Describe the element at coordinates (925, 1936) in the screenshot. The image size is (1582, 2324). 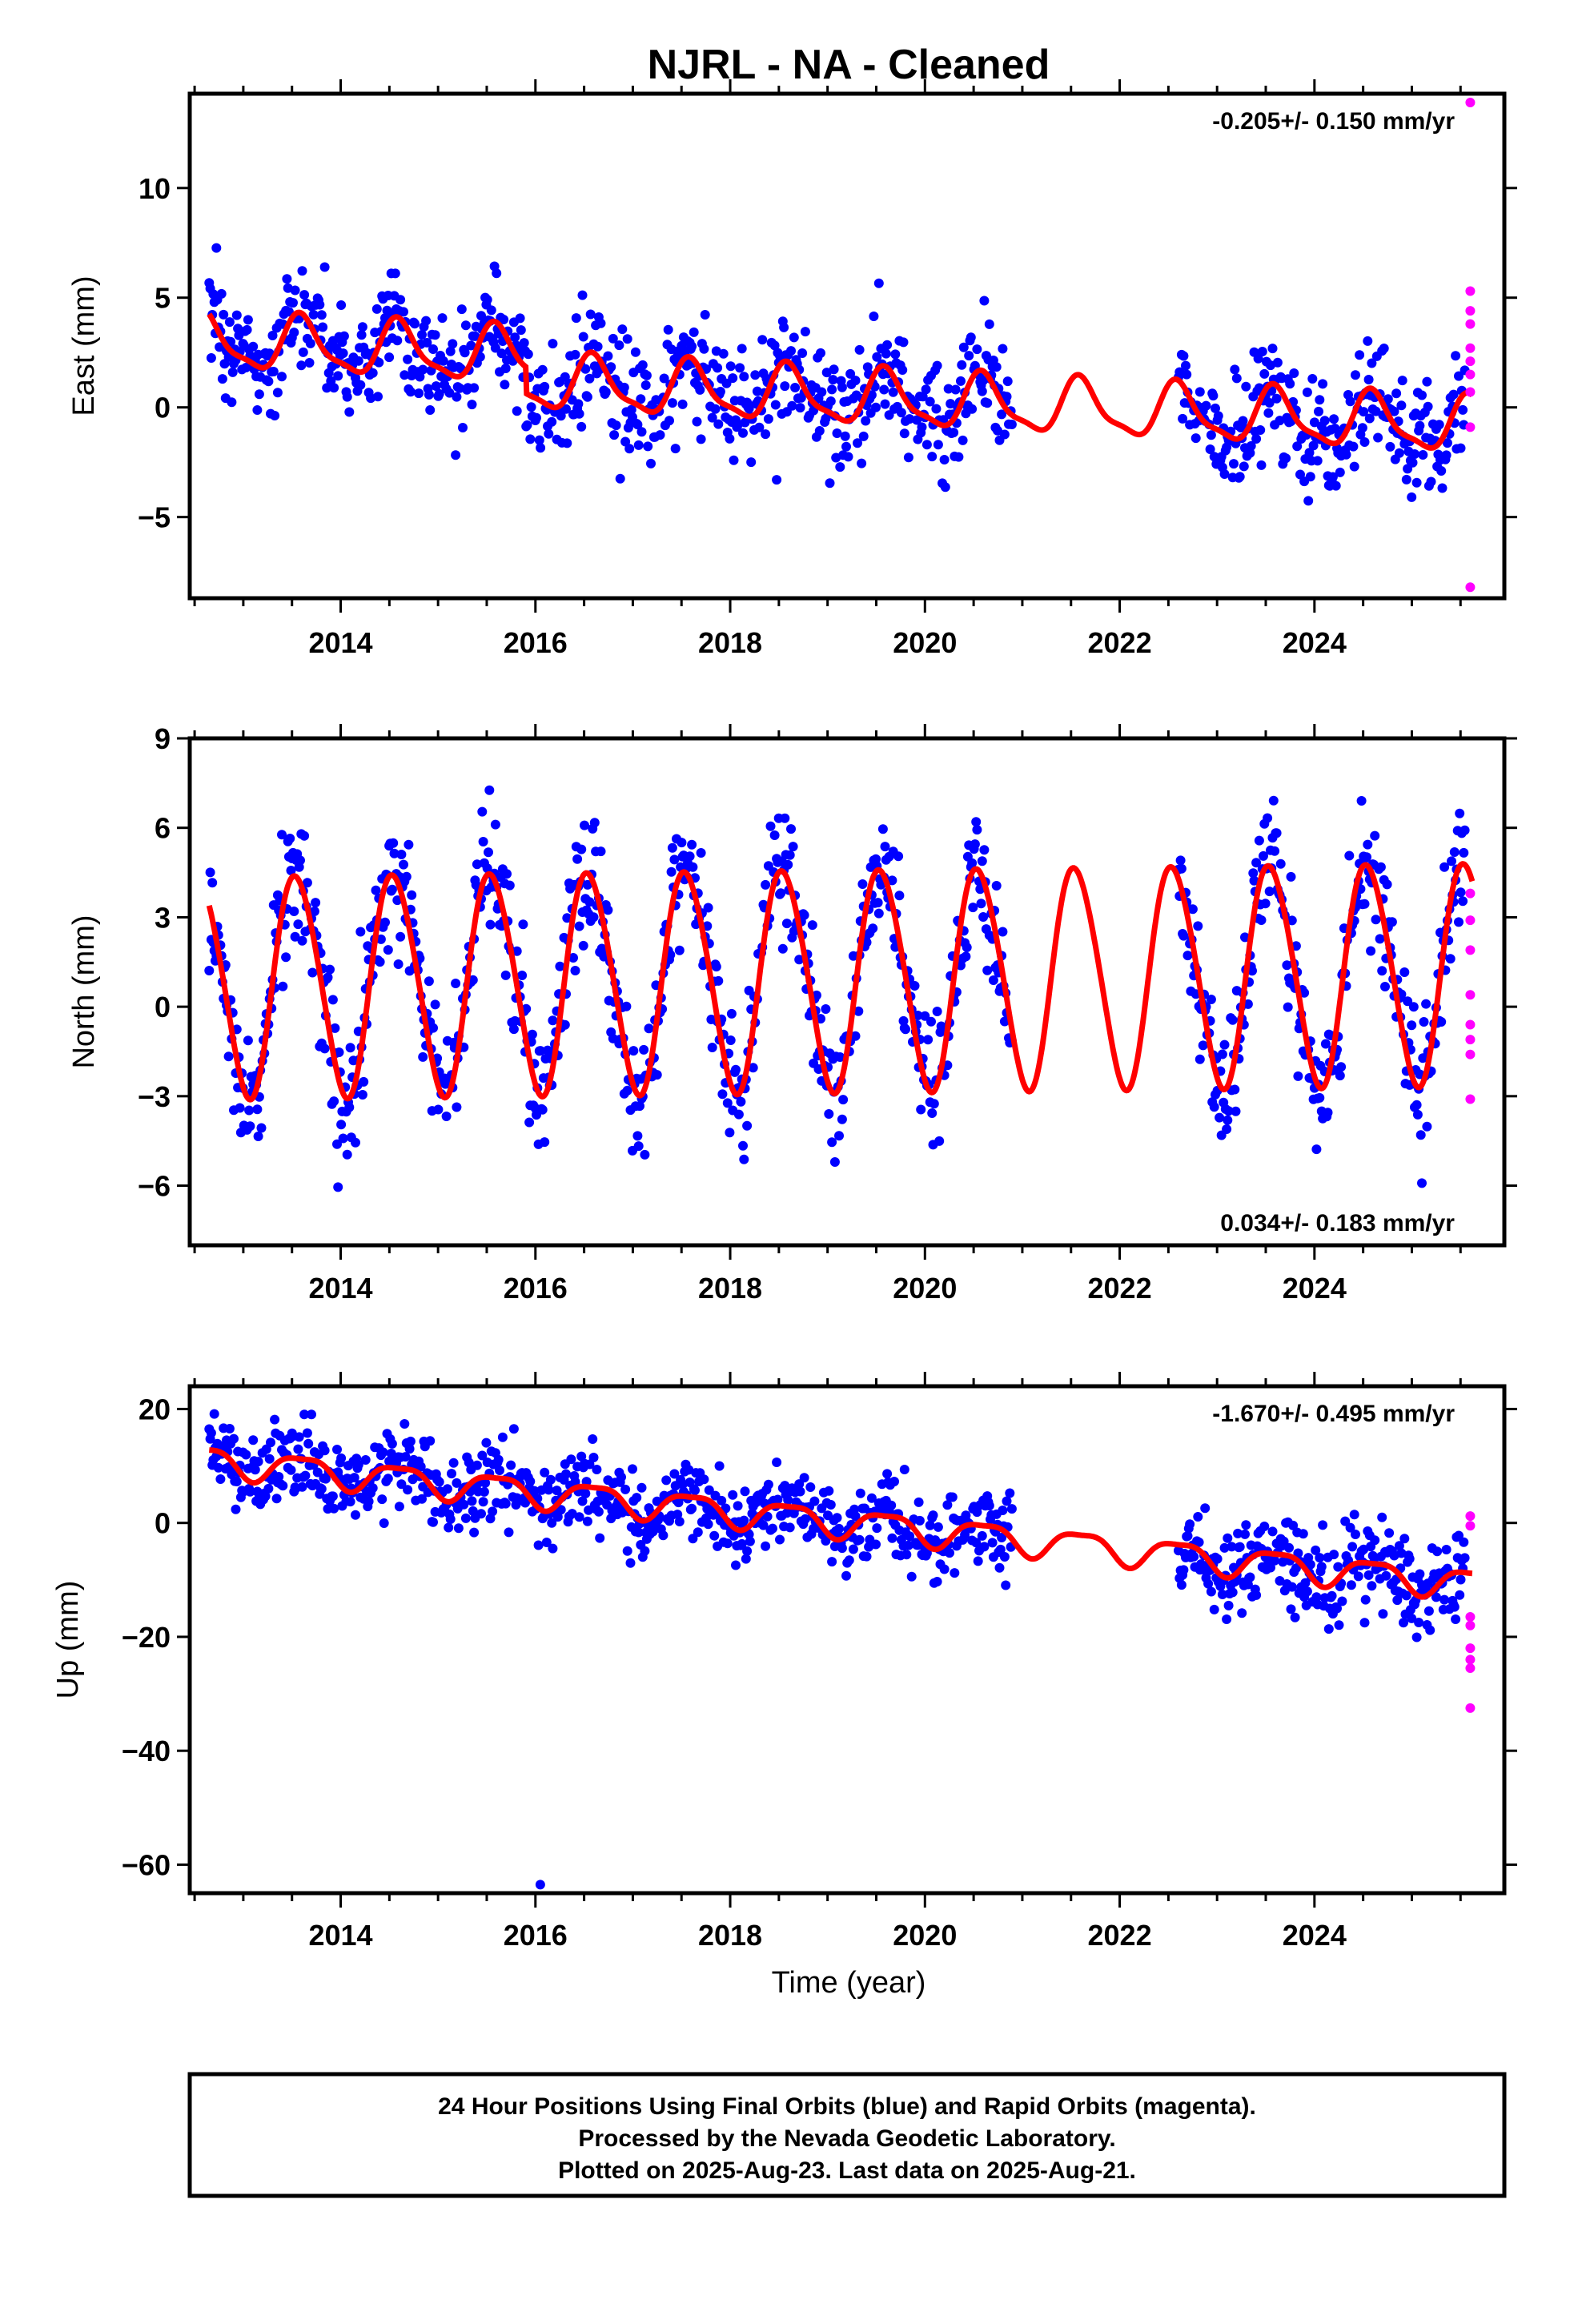
I see `x-tick-label: 2020` at that location.